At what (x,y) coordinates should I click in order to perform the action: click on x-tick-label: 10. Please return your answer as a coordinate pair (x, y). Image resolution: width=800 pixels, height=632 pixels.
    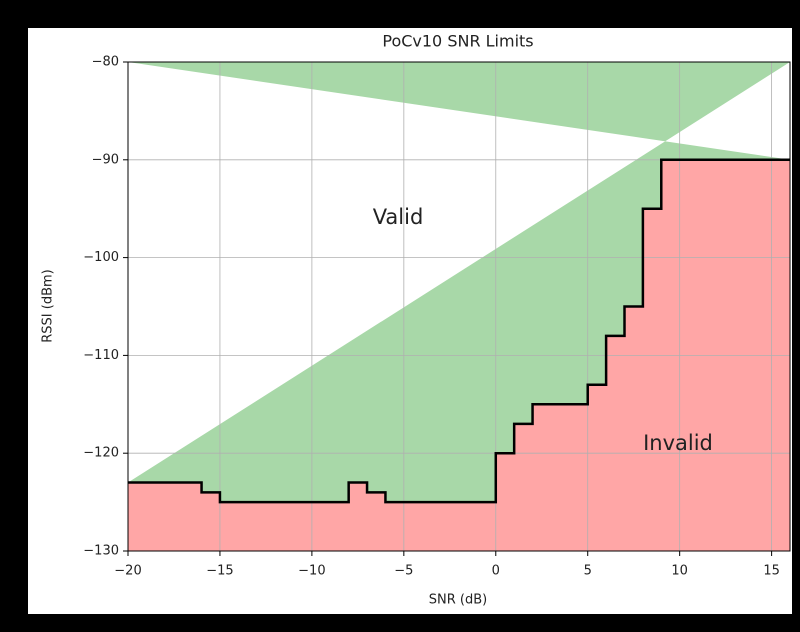
    Looking at the image, I should click on (679, 571).